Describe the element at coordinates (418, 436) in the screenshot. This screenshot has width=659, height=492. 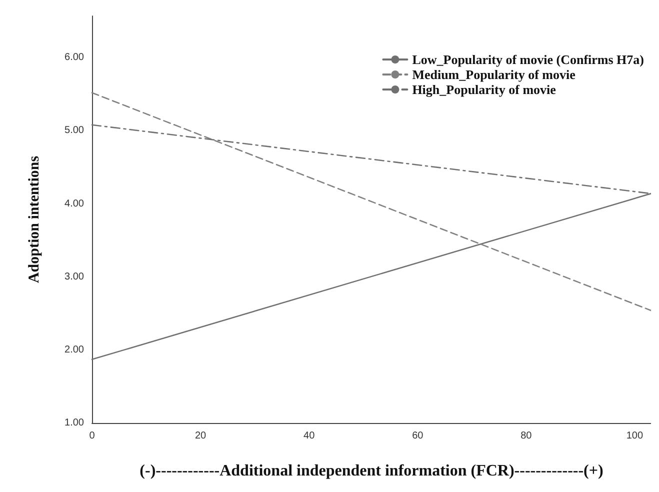
I see `x-tick-label: 60` at that location.